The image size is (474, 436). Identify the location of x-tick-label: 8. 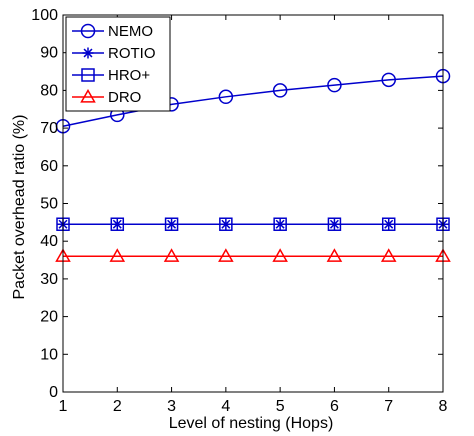
(443, 406).